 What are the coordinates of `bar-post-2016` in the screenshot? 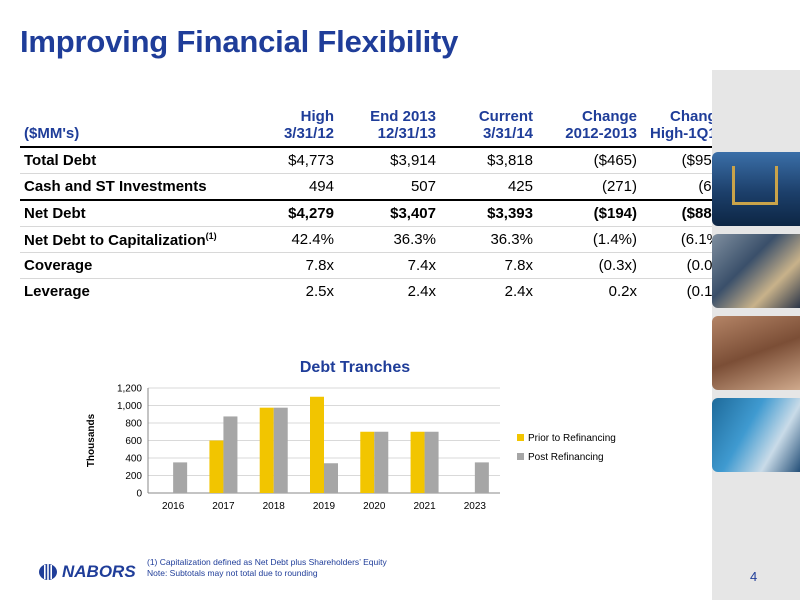 It's located at (180, 477).